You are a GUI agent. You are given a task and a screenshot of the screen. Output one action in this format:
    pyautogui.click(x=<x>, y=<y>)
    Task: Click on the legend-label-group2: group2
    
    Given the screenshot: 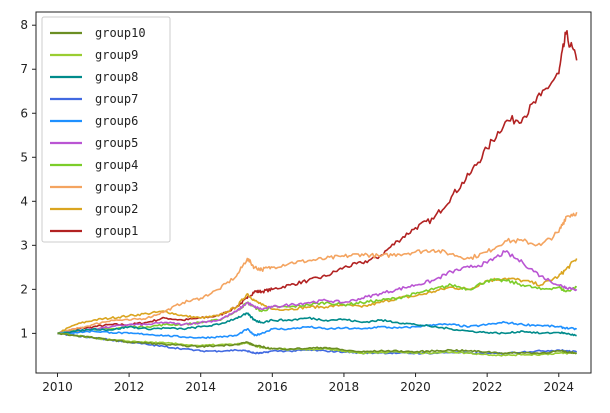 What is the action you would take?
    pyautogui.click(x=116, y=209)
    